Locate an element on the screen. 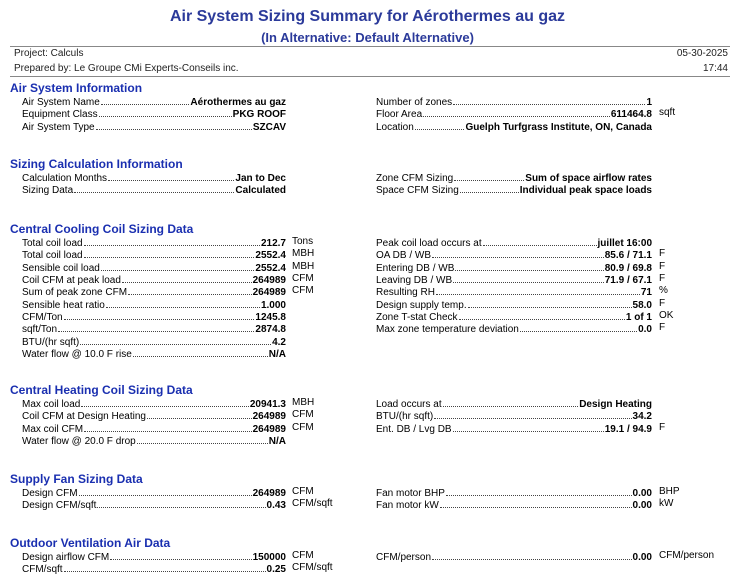 The width and height of the screenshot is (735, 576). field-label: Location is located at coordinates (395, 127).